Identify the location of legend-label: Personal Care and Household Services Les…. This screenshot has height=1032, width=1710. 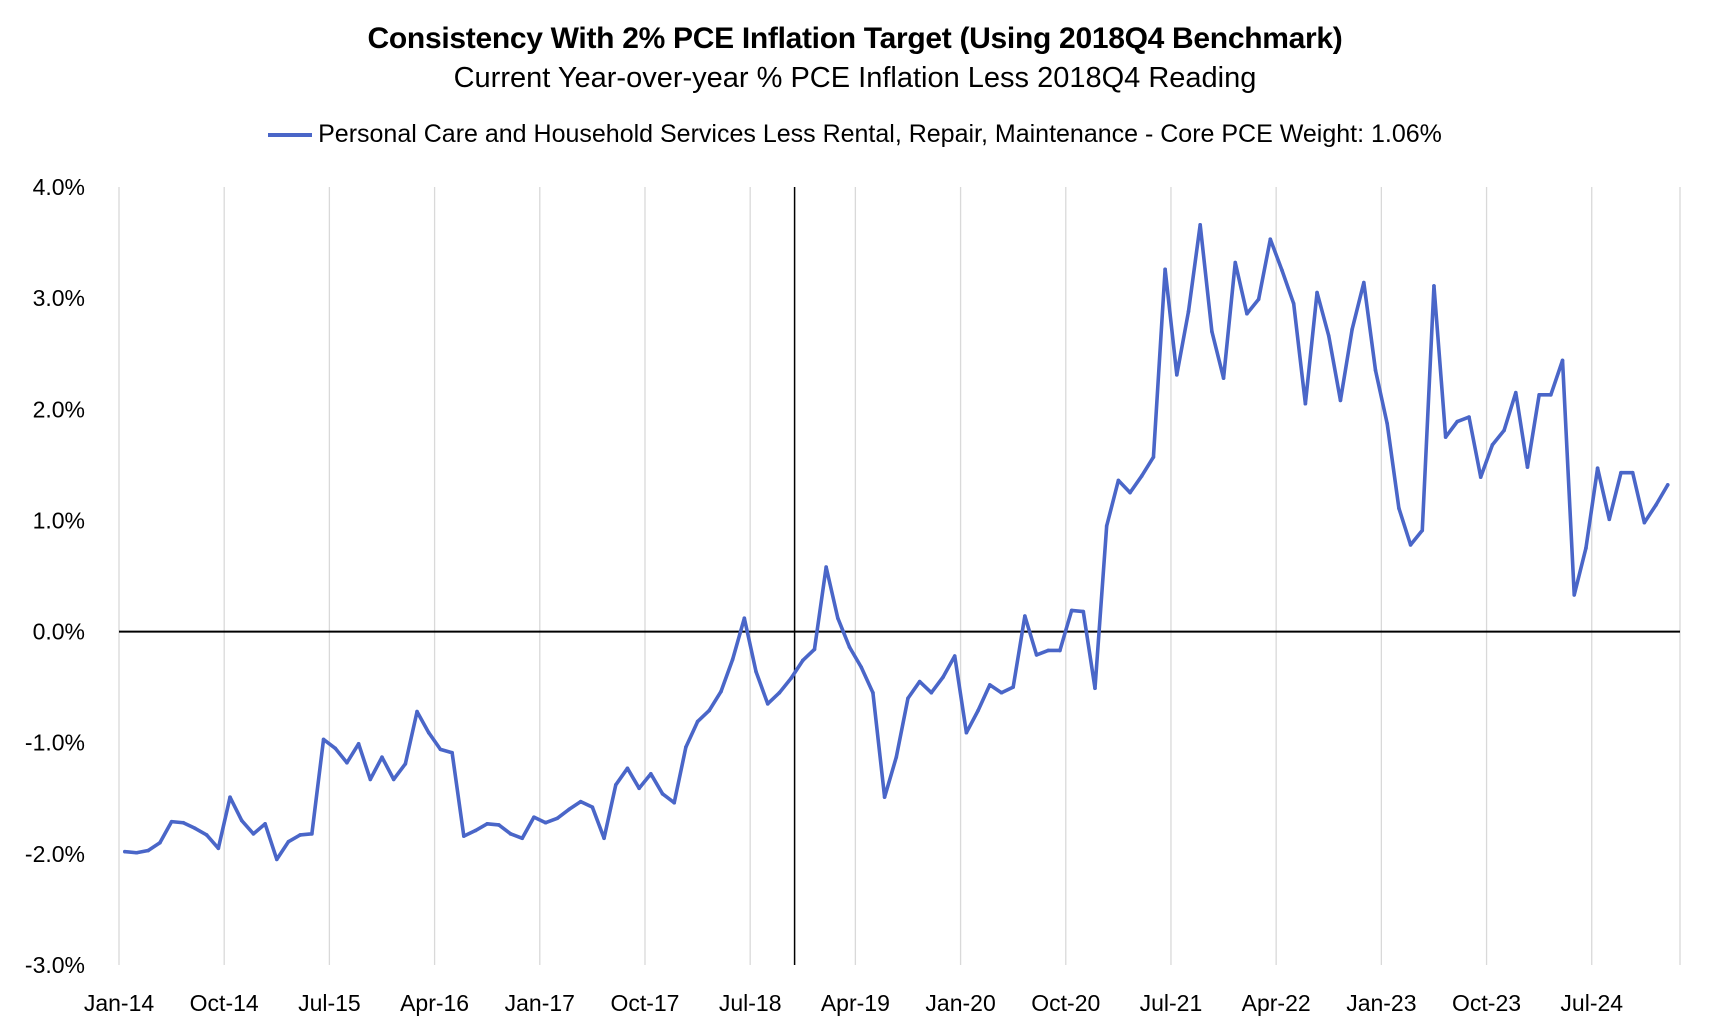
(880, 134).